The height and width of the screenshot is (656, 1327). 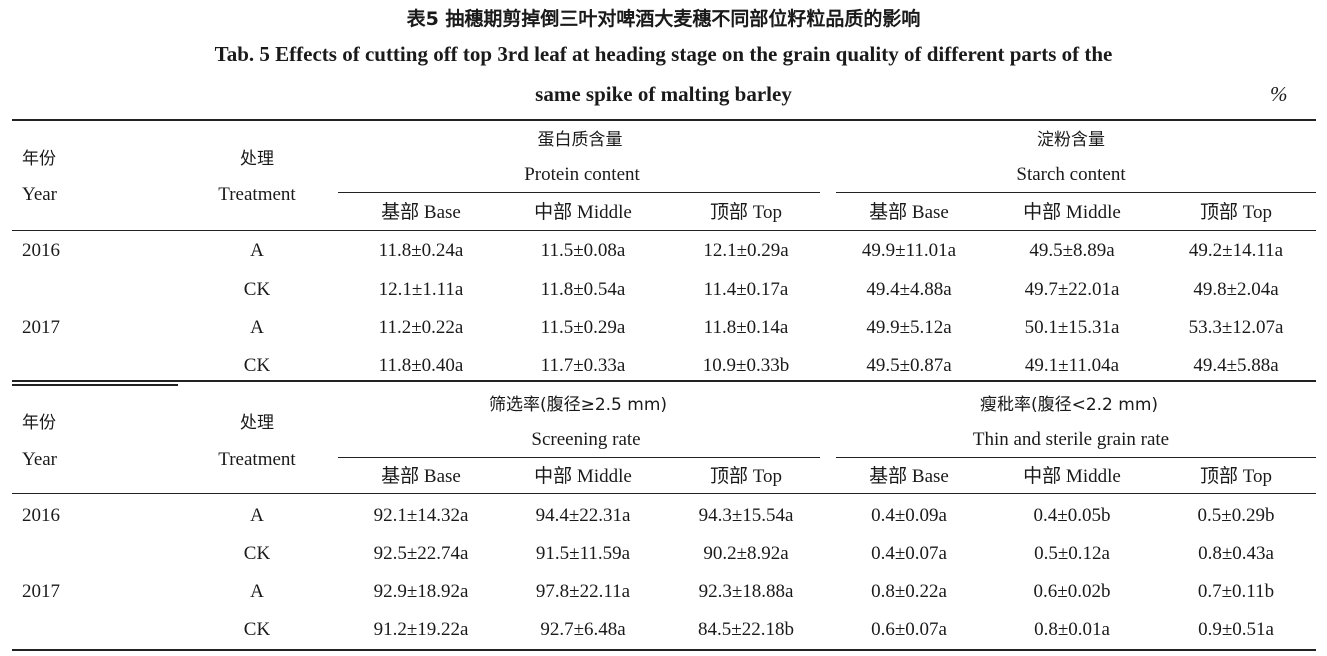 What do you see at coordinates (1069, 405) in the screenshot?
I see `group-header-thin-grain-cn: 瘦秕率(腹径<2.2 mm)` at bounding box center [1069, 405].